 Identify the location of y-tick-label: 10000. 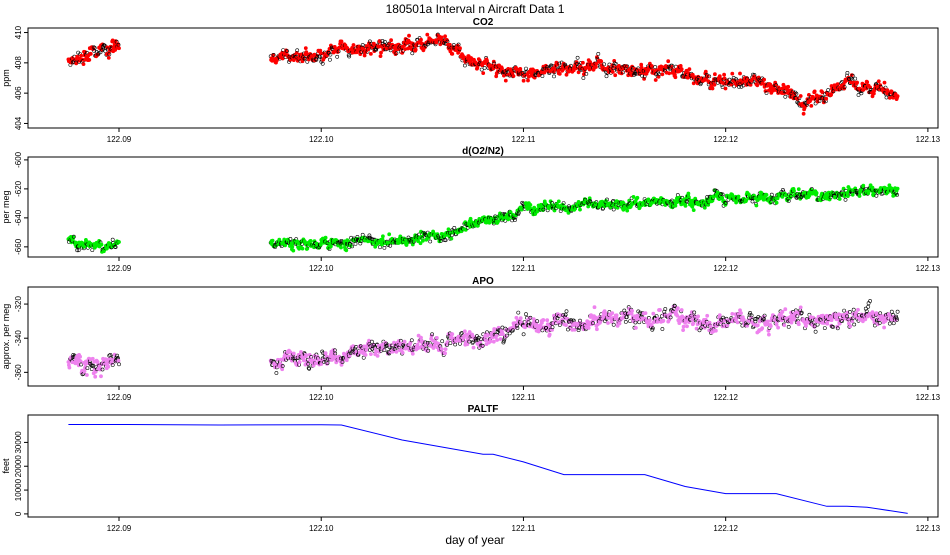
(18, 489).